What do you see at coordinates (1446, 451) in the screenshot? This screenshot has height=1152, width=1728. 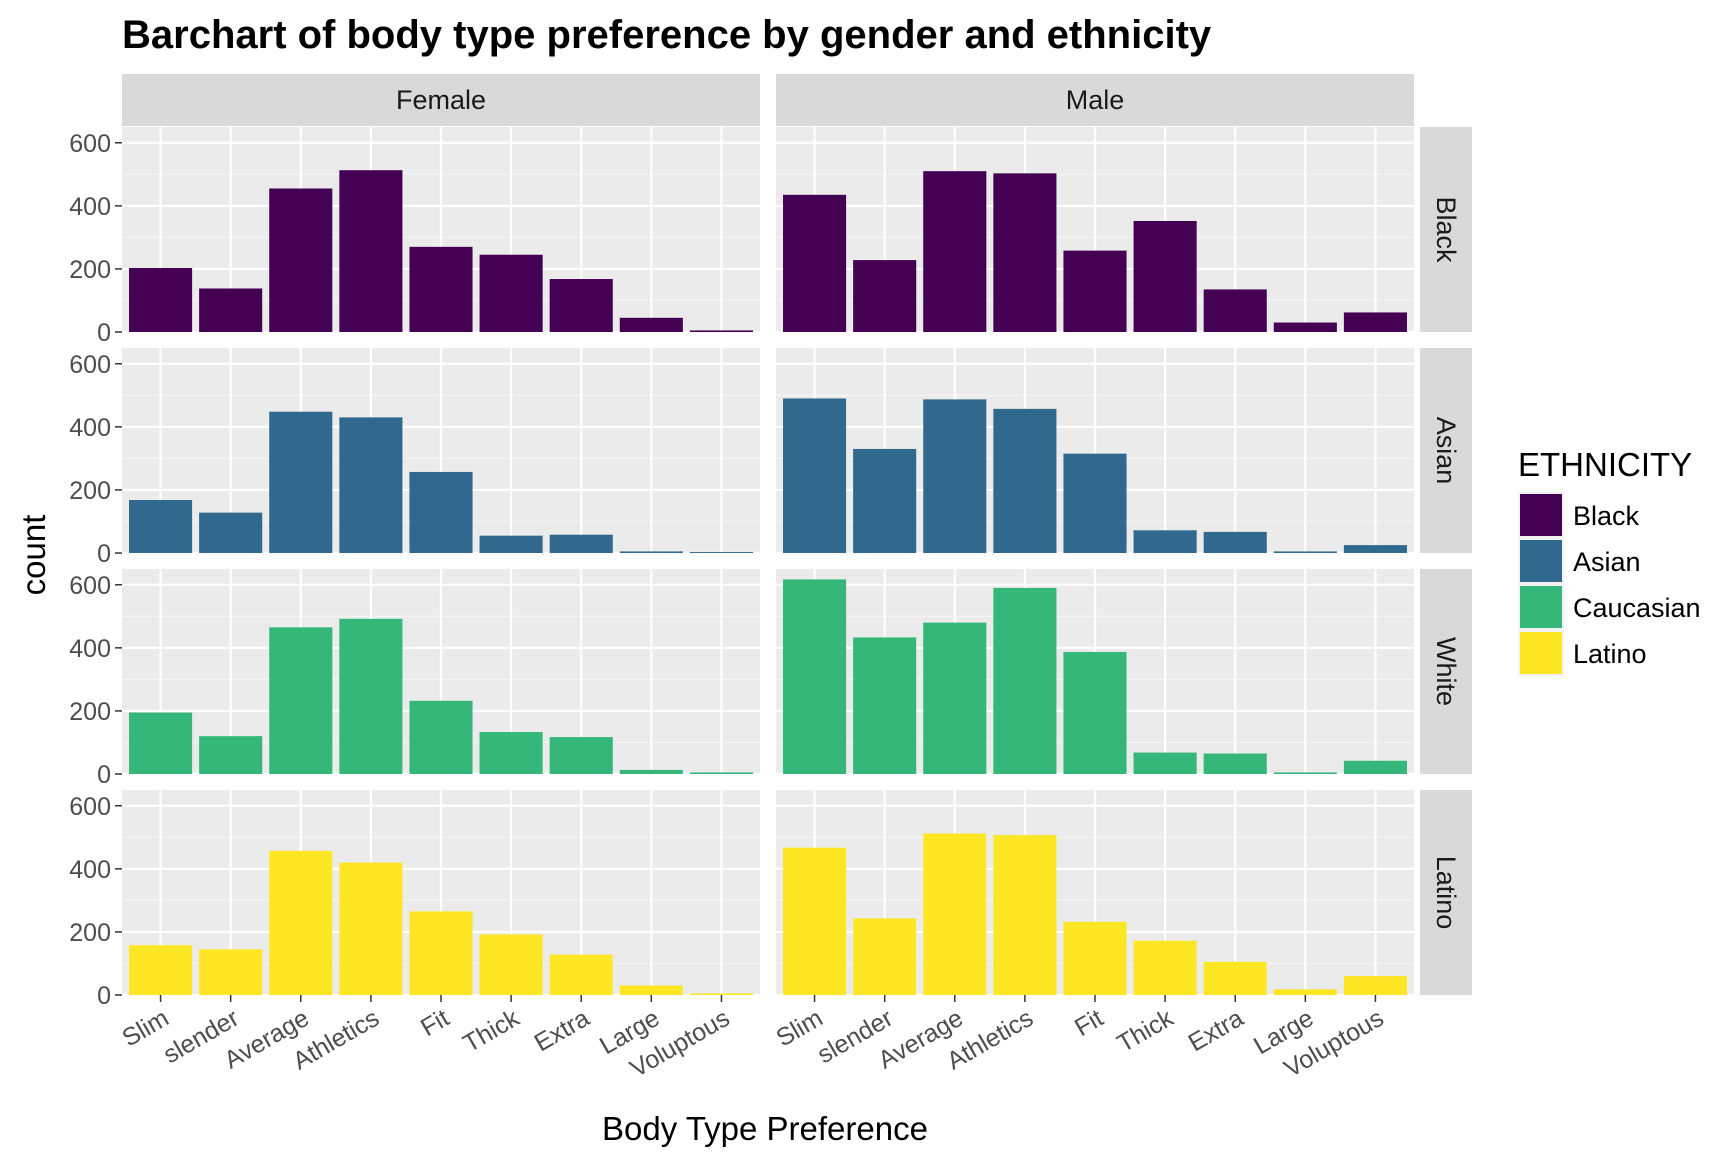 I see `facet-strip-label: Asian` at bounding box center [1446, 451].